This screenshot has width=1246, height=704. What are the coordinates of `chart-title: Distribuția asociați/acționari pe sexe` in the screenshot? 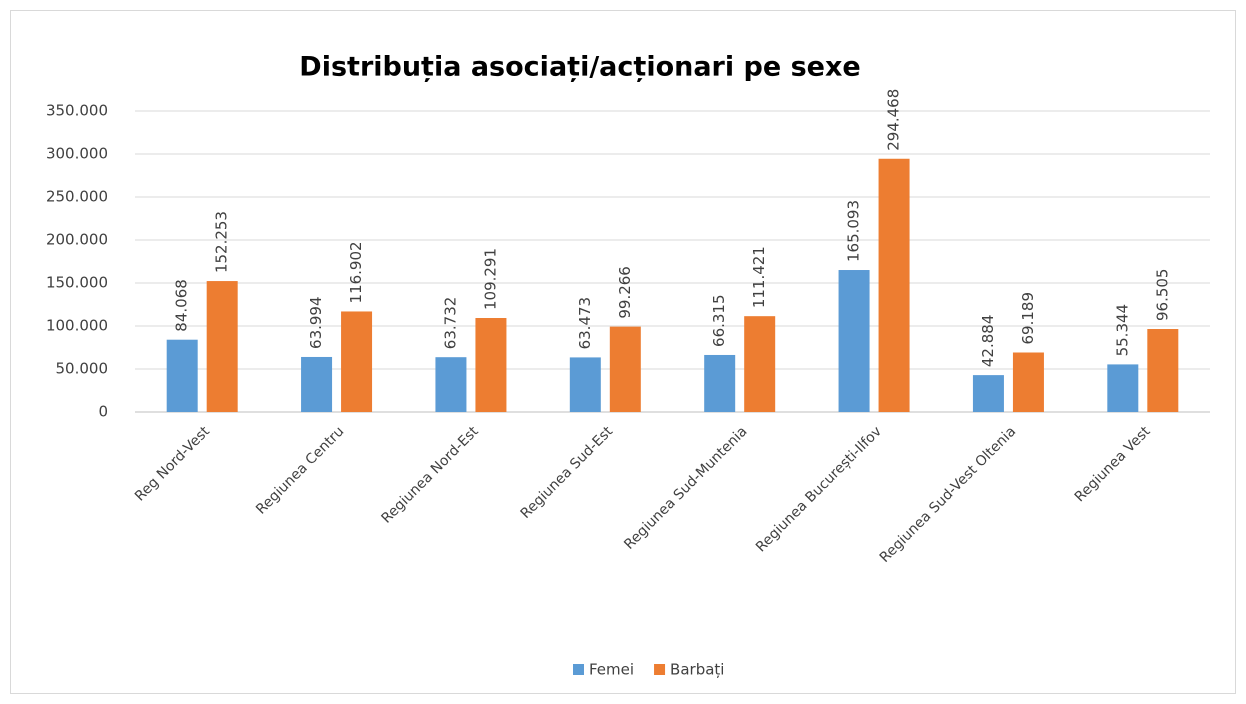 It's located at (579, 67).